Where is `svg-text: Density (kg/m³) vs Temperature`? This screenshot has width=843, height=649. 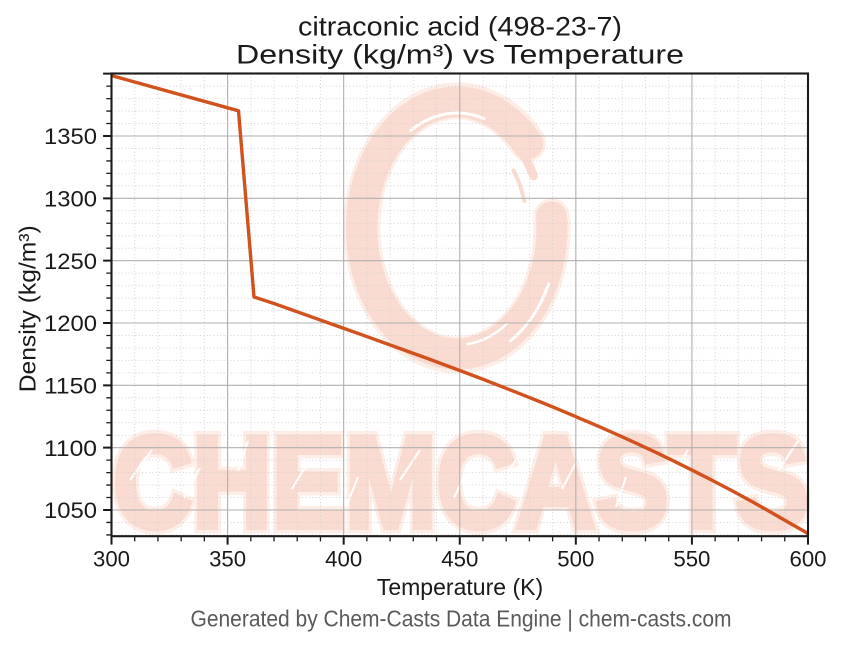
svg-text: Density (kg/m³) vs Temperature is located at coordinates (460, 55).